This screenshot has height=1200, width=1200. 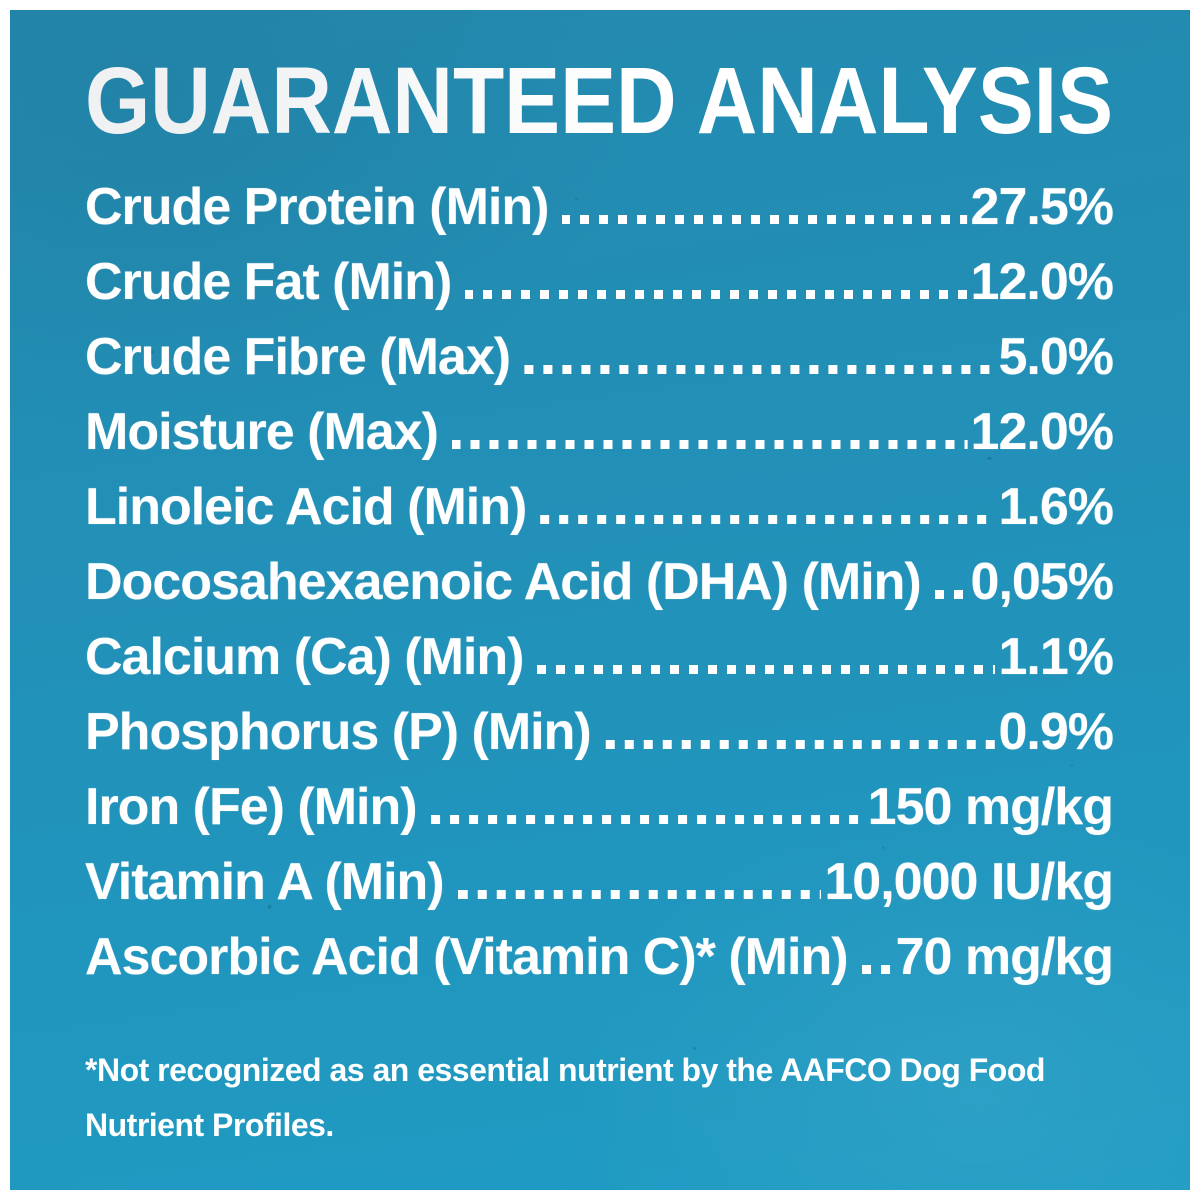 What do you see at coordinates (1056, 507) in the screenshot?
I see `nutrient-value: 1.6%` at bounding box center [1056, 507].